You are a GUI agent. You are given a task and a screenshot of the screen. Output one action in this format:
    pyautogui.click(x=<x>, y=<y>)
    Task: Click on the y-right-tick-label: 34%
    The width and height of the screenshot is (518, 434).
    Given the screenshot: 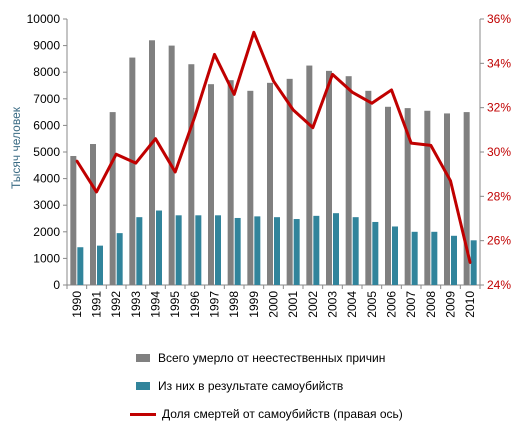 What is the action you would take?
    pyautogui.click(x=499, y=63)
    